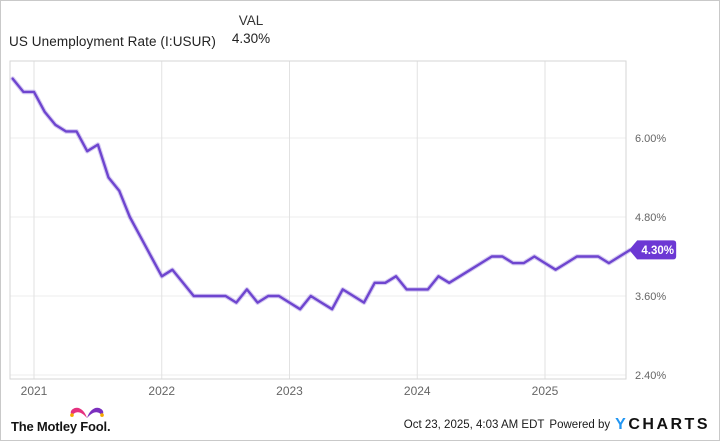  Describe the element at coordinates (251, 20) in the screenshot. I see `value-column-header: VAL` at that location.